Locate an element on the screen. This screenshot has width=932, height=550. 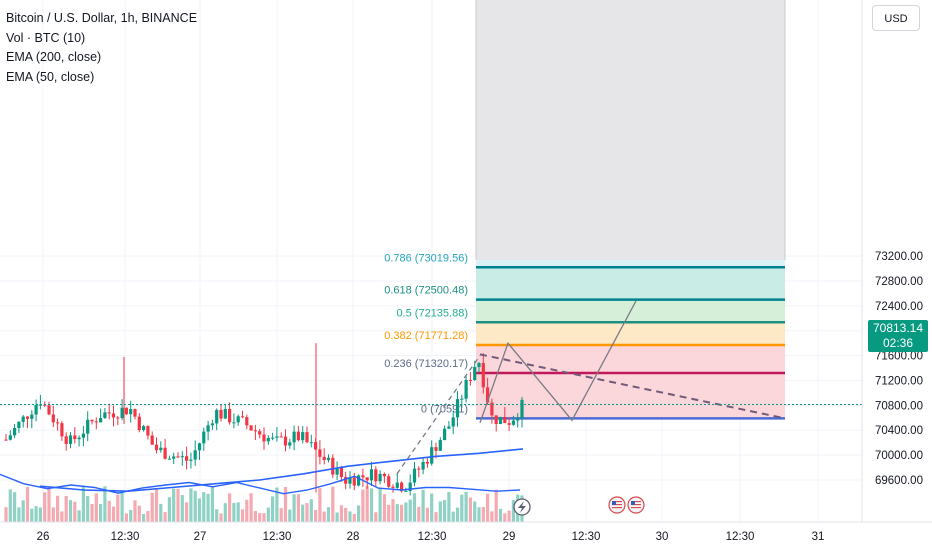
projection-path is located at coordinates (558, 362).